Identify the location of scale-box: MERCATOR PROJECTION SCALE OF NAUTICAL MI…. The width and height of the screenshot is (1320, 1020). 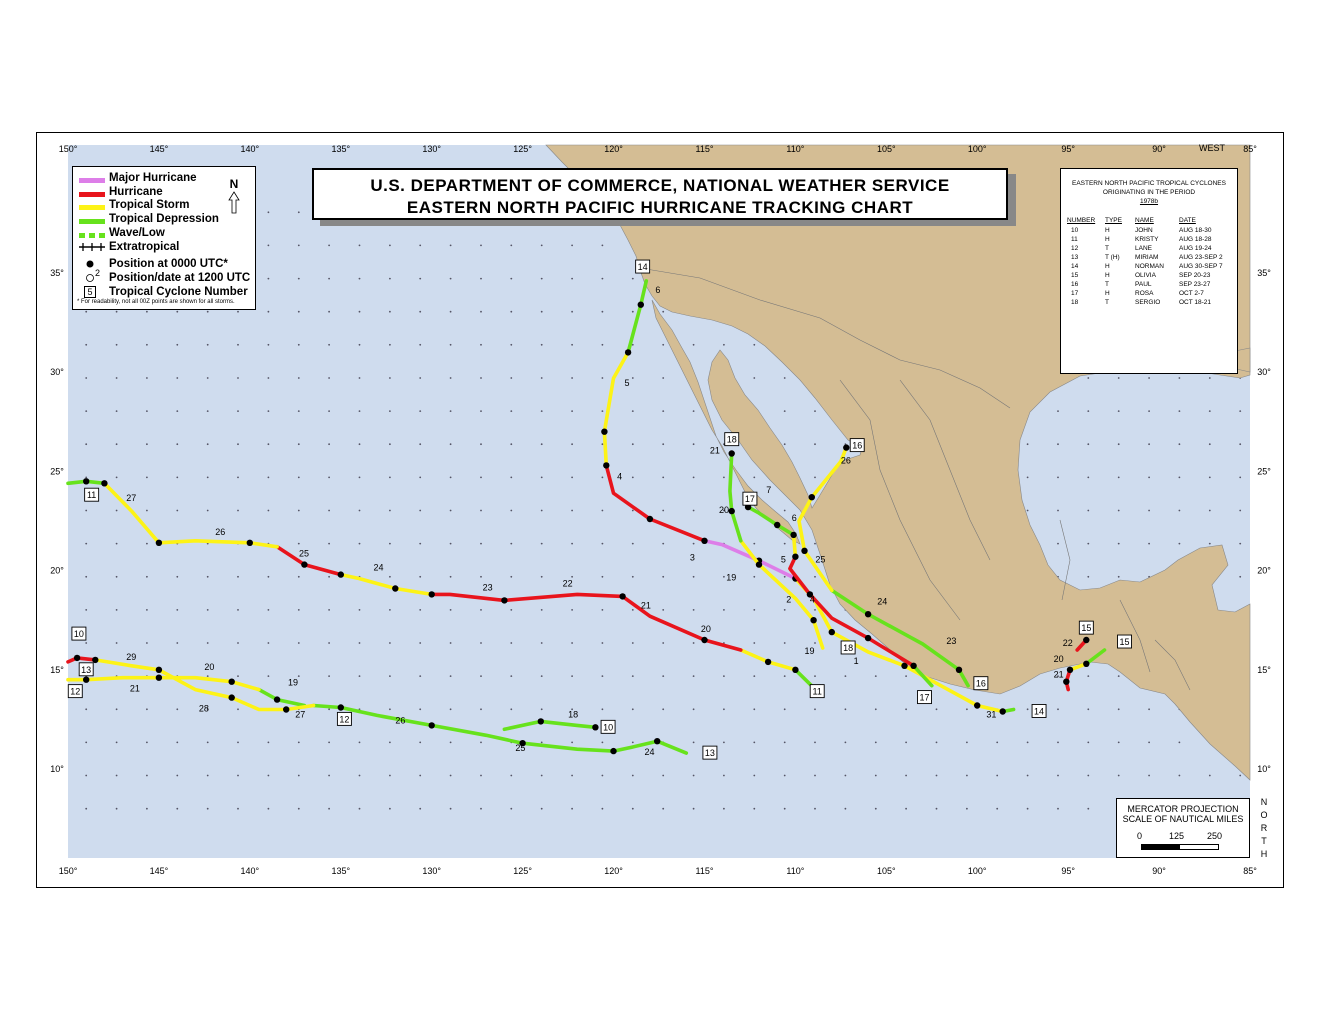
(1183, 828).